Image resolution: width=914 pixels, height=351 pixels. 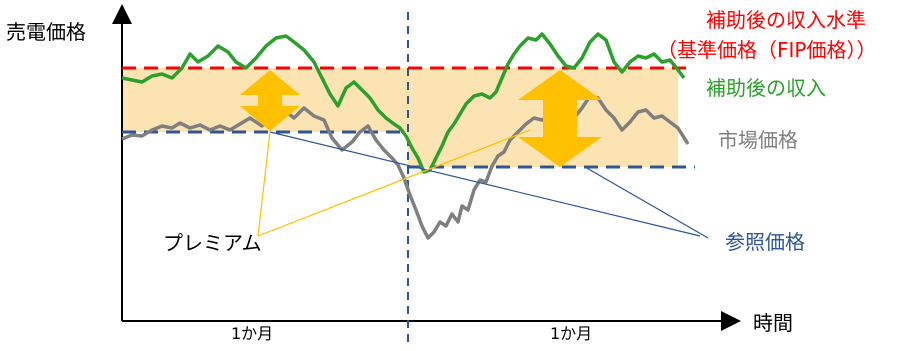 I want to click on target-level-label: 補助後の収入水準, so click(x=786, y=20).